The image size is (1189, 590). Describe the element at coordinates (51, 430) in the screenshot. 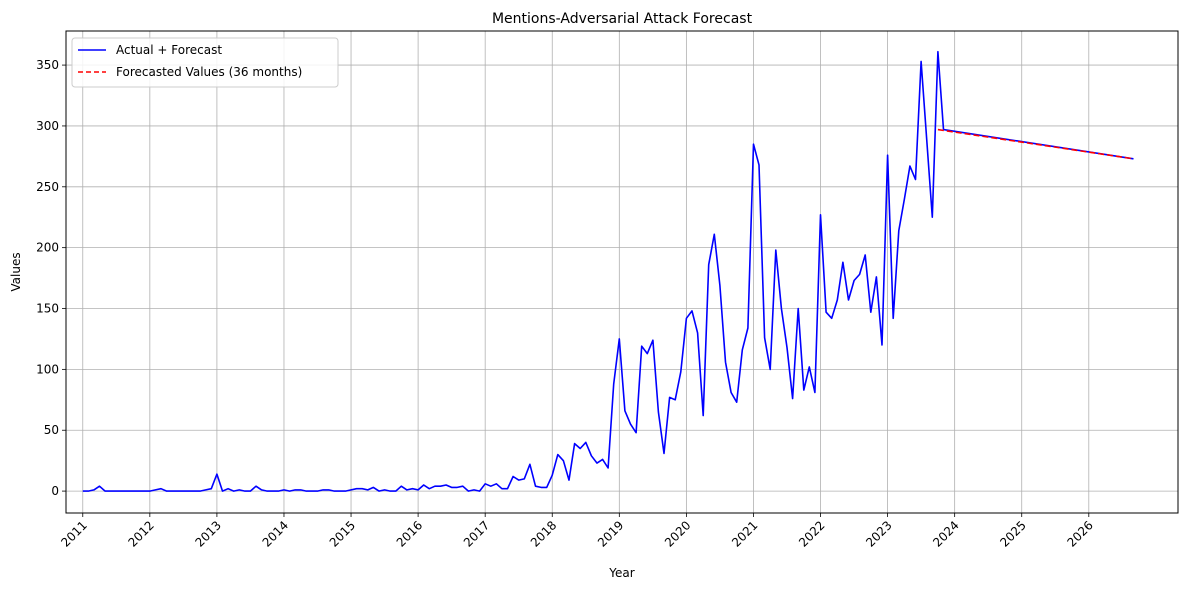

I see `y-tick-label: 50` at that location.